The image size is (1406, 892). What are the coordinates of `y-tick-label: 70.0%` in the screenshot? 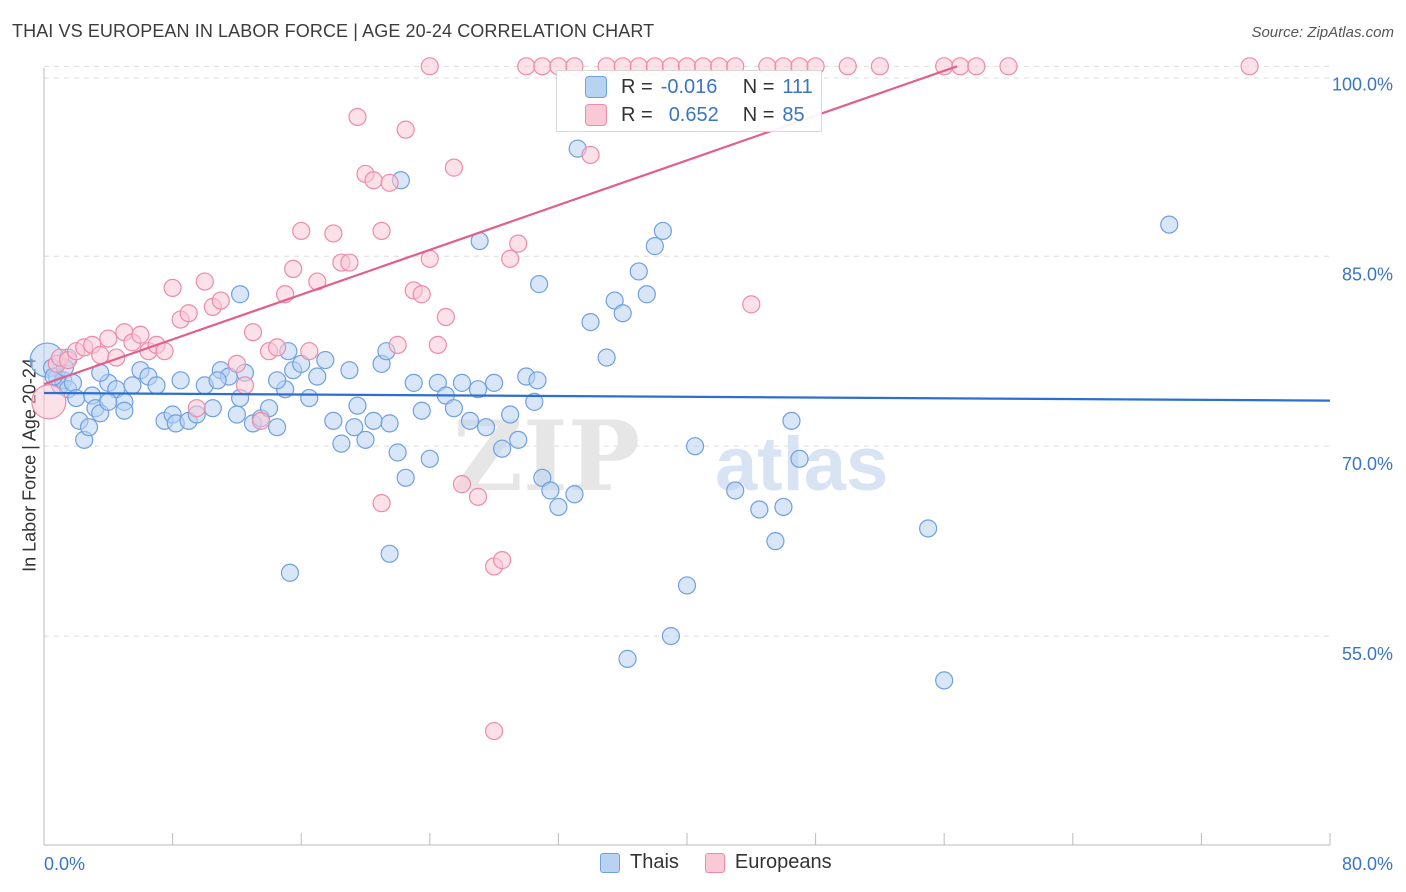 It's located at (1367, 464).